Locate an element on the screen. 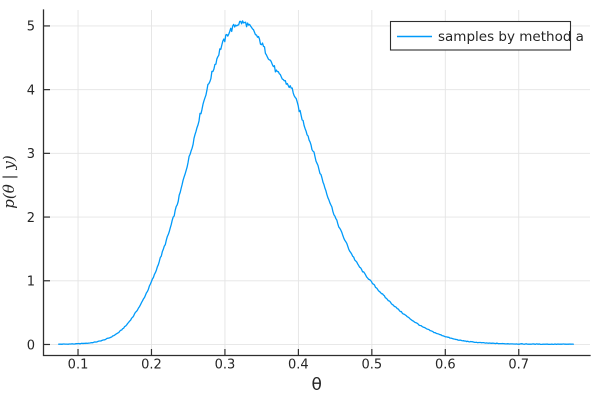 Image resolution: width=600 pixels, height=400 pixels. y-axis-label: p(θ | y) is located at coordinates (9, 182).